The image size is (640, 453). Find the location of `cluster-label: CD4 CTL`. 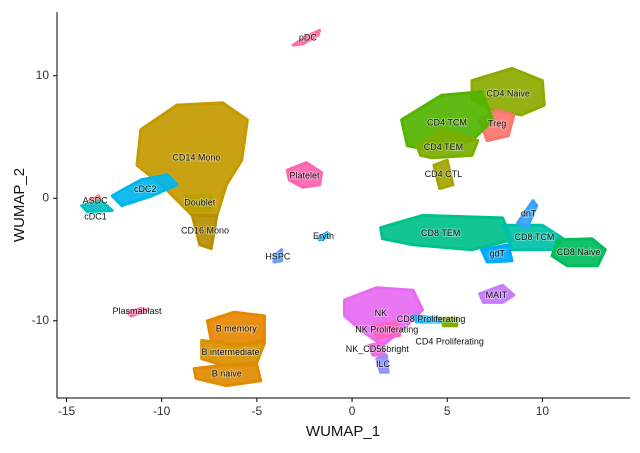

cluster-label: CD4 CTL is located at coordinates (444, 174).